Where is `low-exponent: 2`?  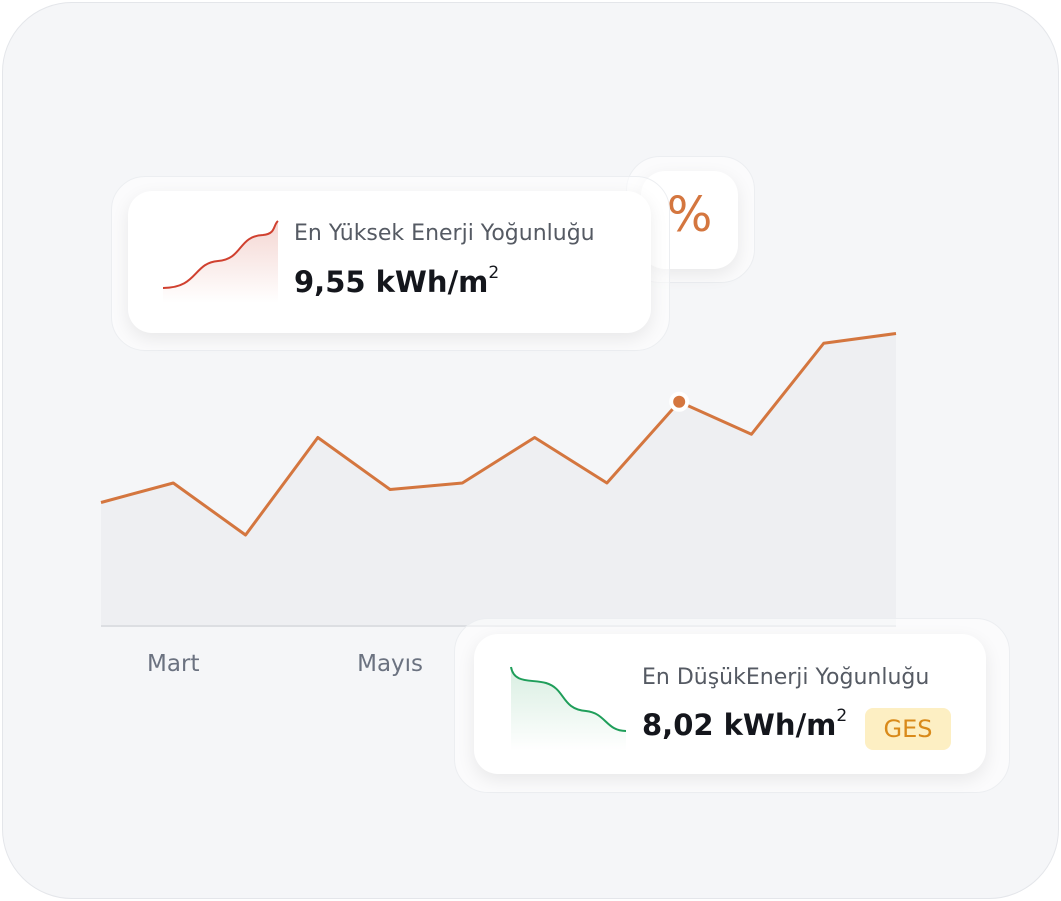
low-exponent: 2 is located at coordinates (842, 716).